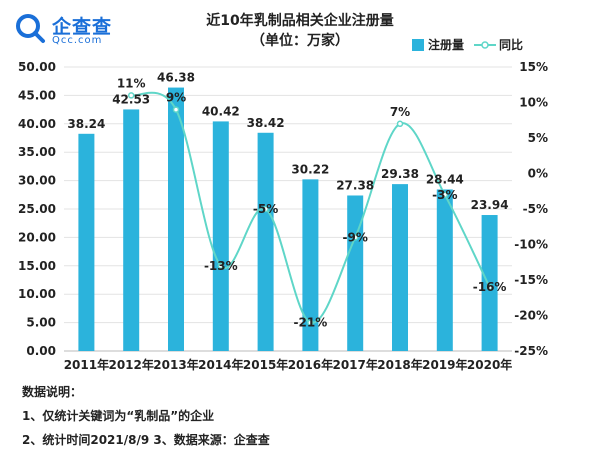 This screenshot has height=452, width=600. Describe the element at coordinates (37, 237) in the screenshot. I see `y-left-tick-label: 20.00` at that location.